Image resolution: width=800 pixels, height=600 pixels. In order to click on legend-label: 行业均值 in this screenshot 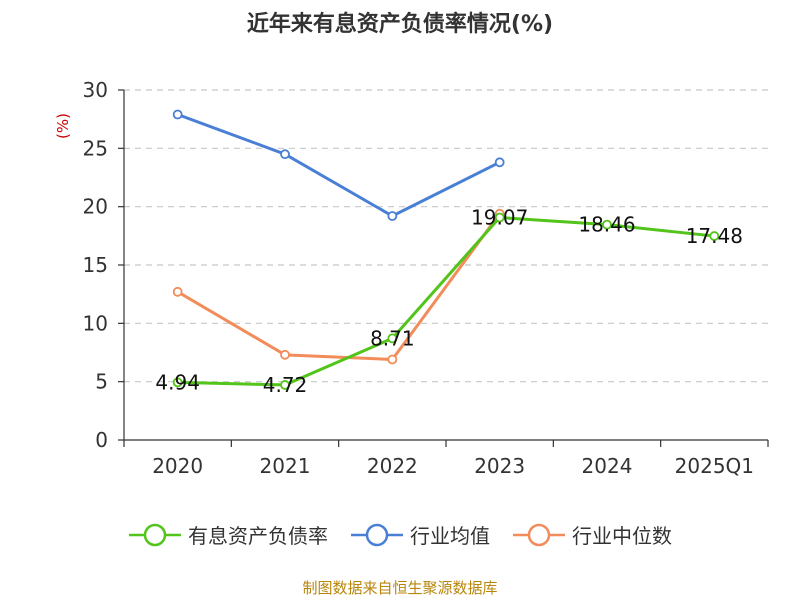, I will do `click(450, 536)`.